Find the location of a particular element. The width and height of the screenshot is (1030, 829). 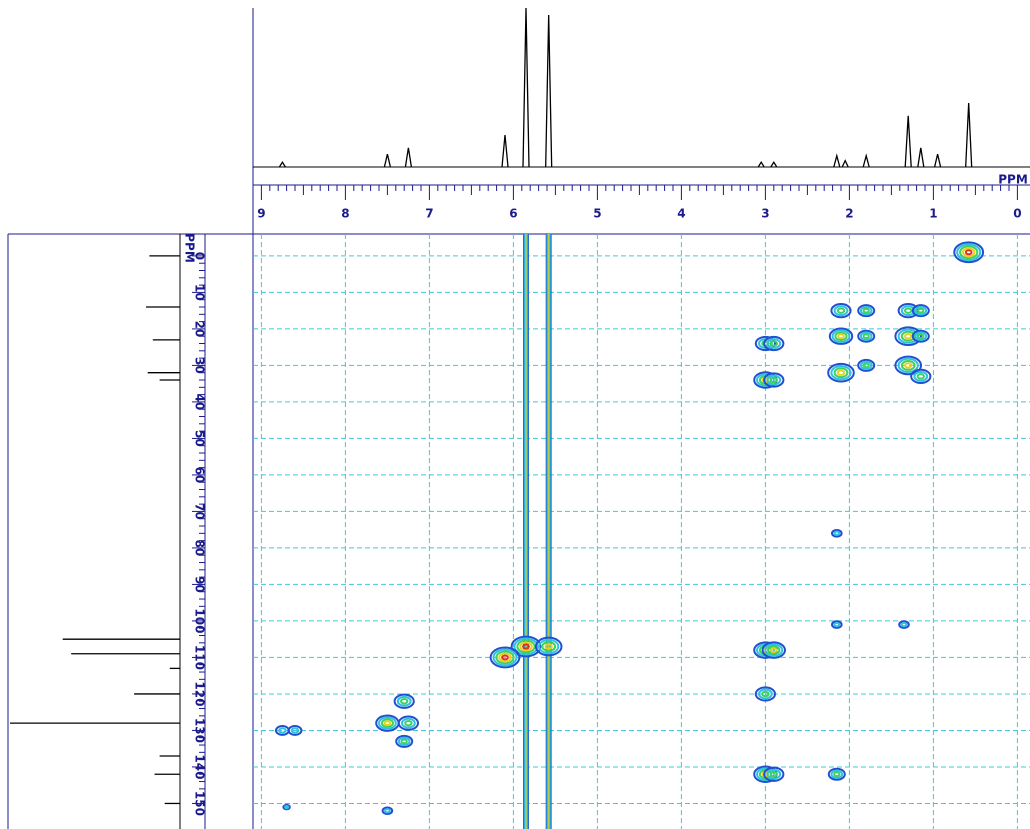

y-tick-label: 130 is located at coordinates (200, 730).